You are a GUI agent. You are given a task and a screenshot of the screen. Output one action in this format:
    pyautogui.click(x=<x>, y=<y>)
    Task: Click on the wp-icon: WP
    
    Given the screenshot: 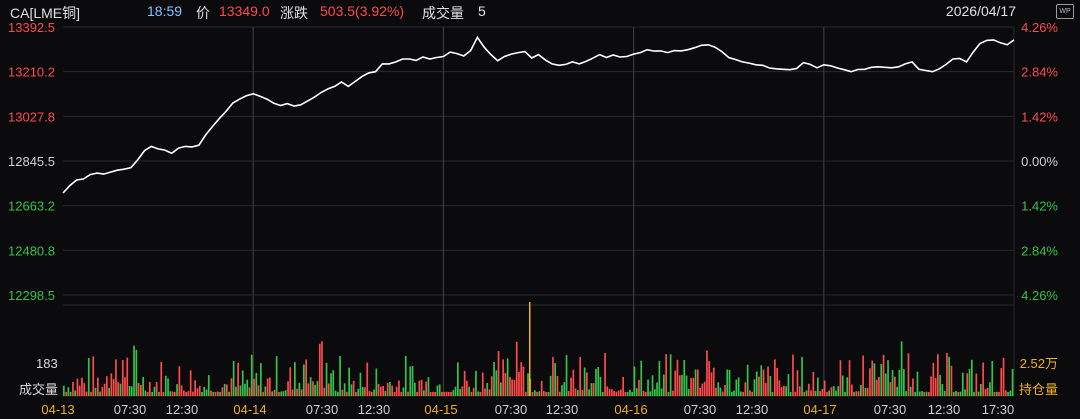 What is the action you would take?
    pyautogui.click(x=1065, y=11)
    